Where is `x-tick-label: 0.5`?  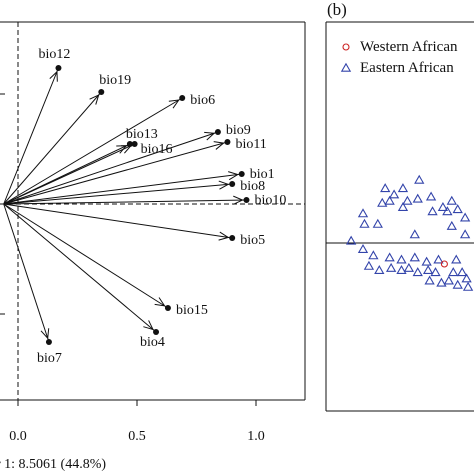 x-tick-label: 0.5 is located at coordinates (137, 436).